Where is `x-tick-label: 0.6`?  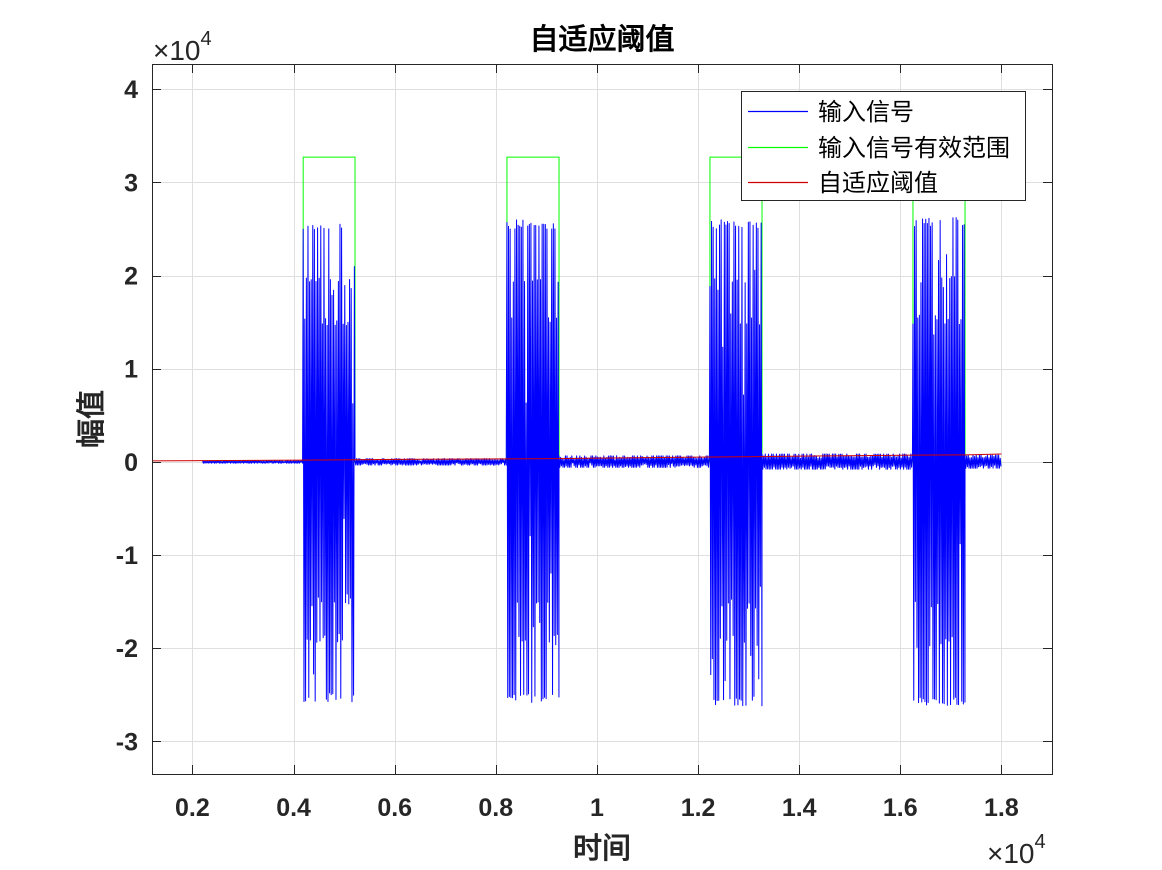 x-tick-label: 0.6 is located at coordinates (394, 808).